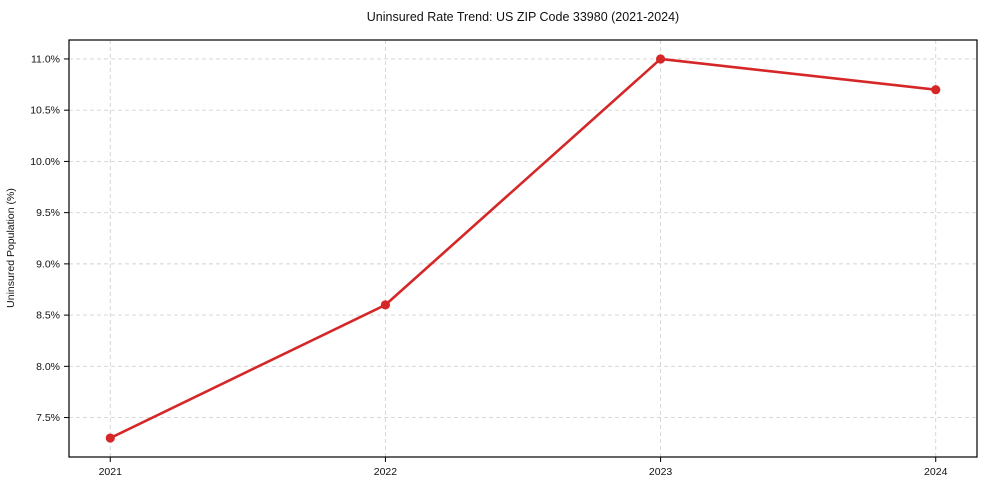 The width and height of the screenshot is (989, 490). Describe the element at coordinates (45, 162) in the screenshot. I see `y-tick-label: 10.0%` at that location.